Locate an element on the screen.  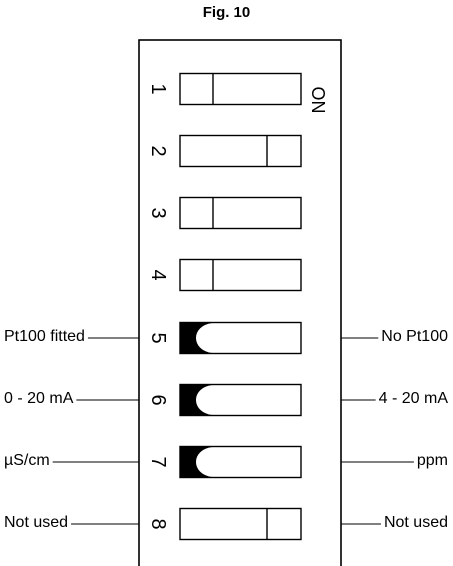
switch-3: 3 is located at coordinates (224, 213).